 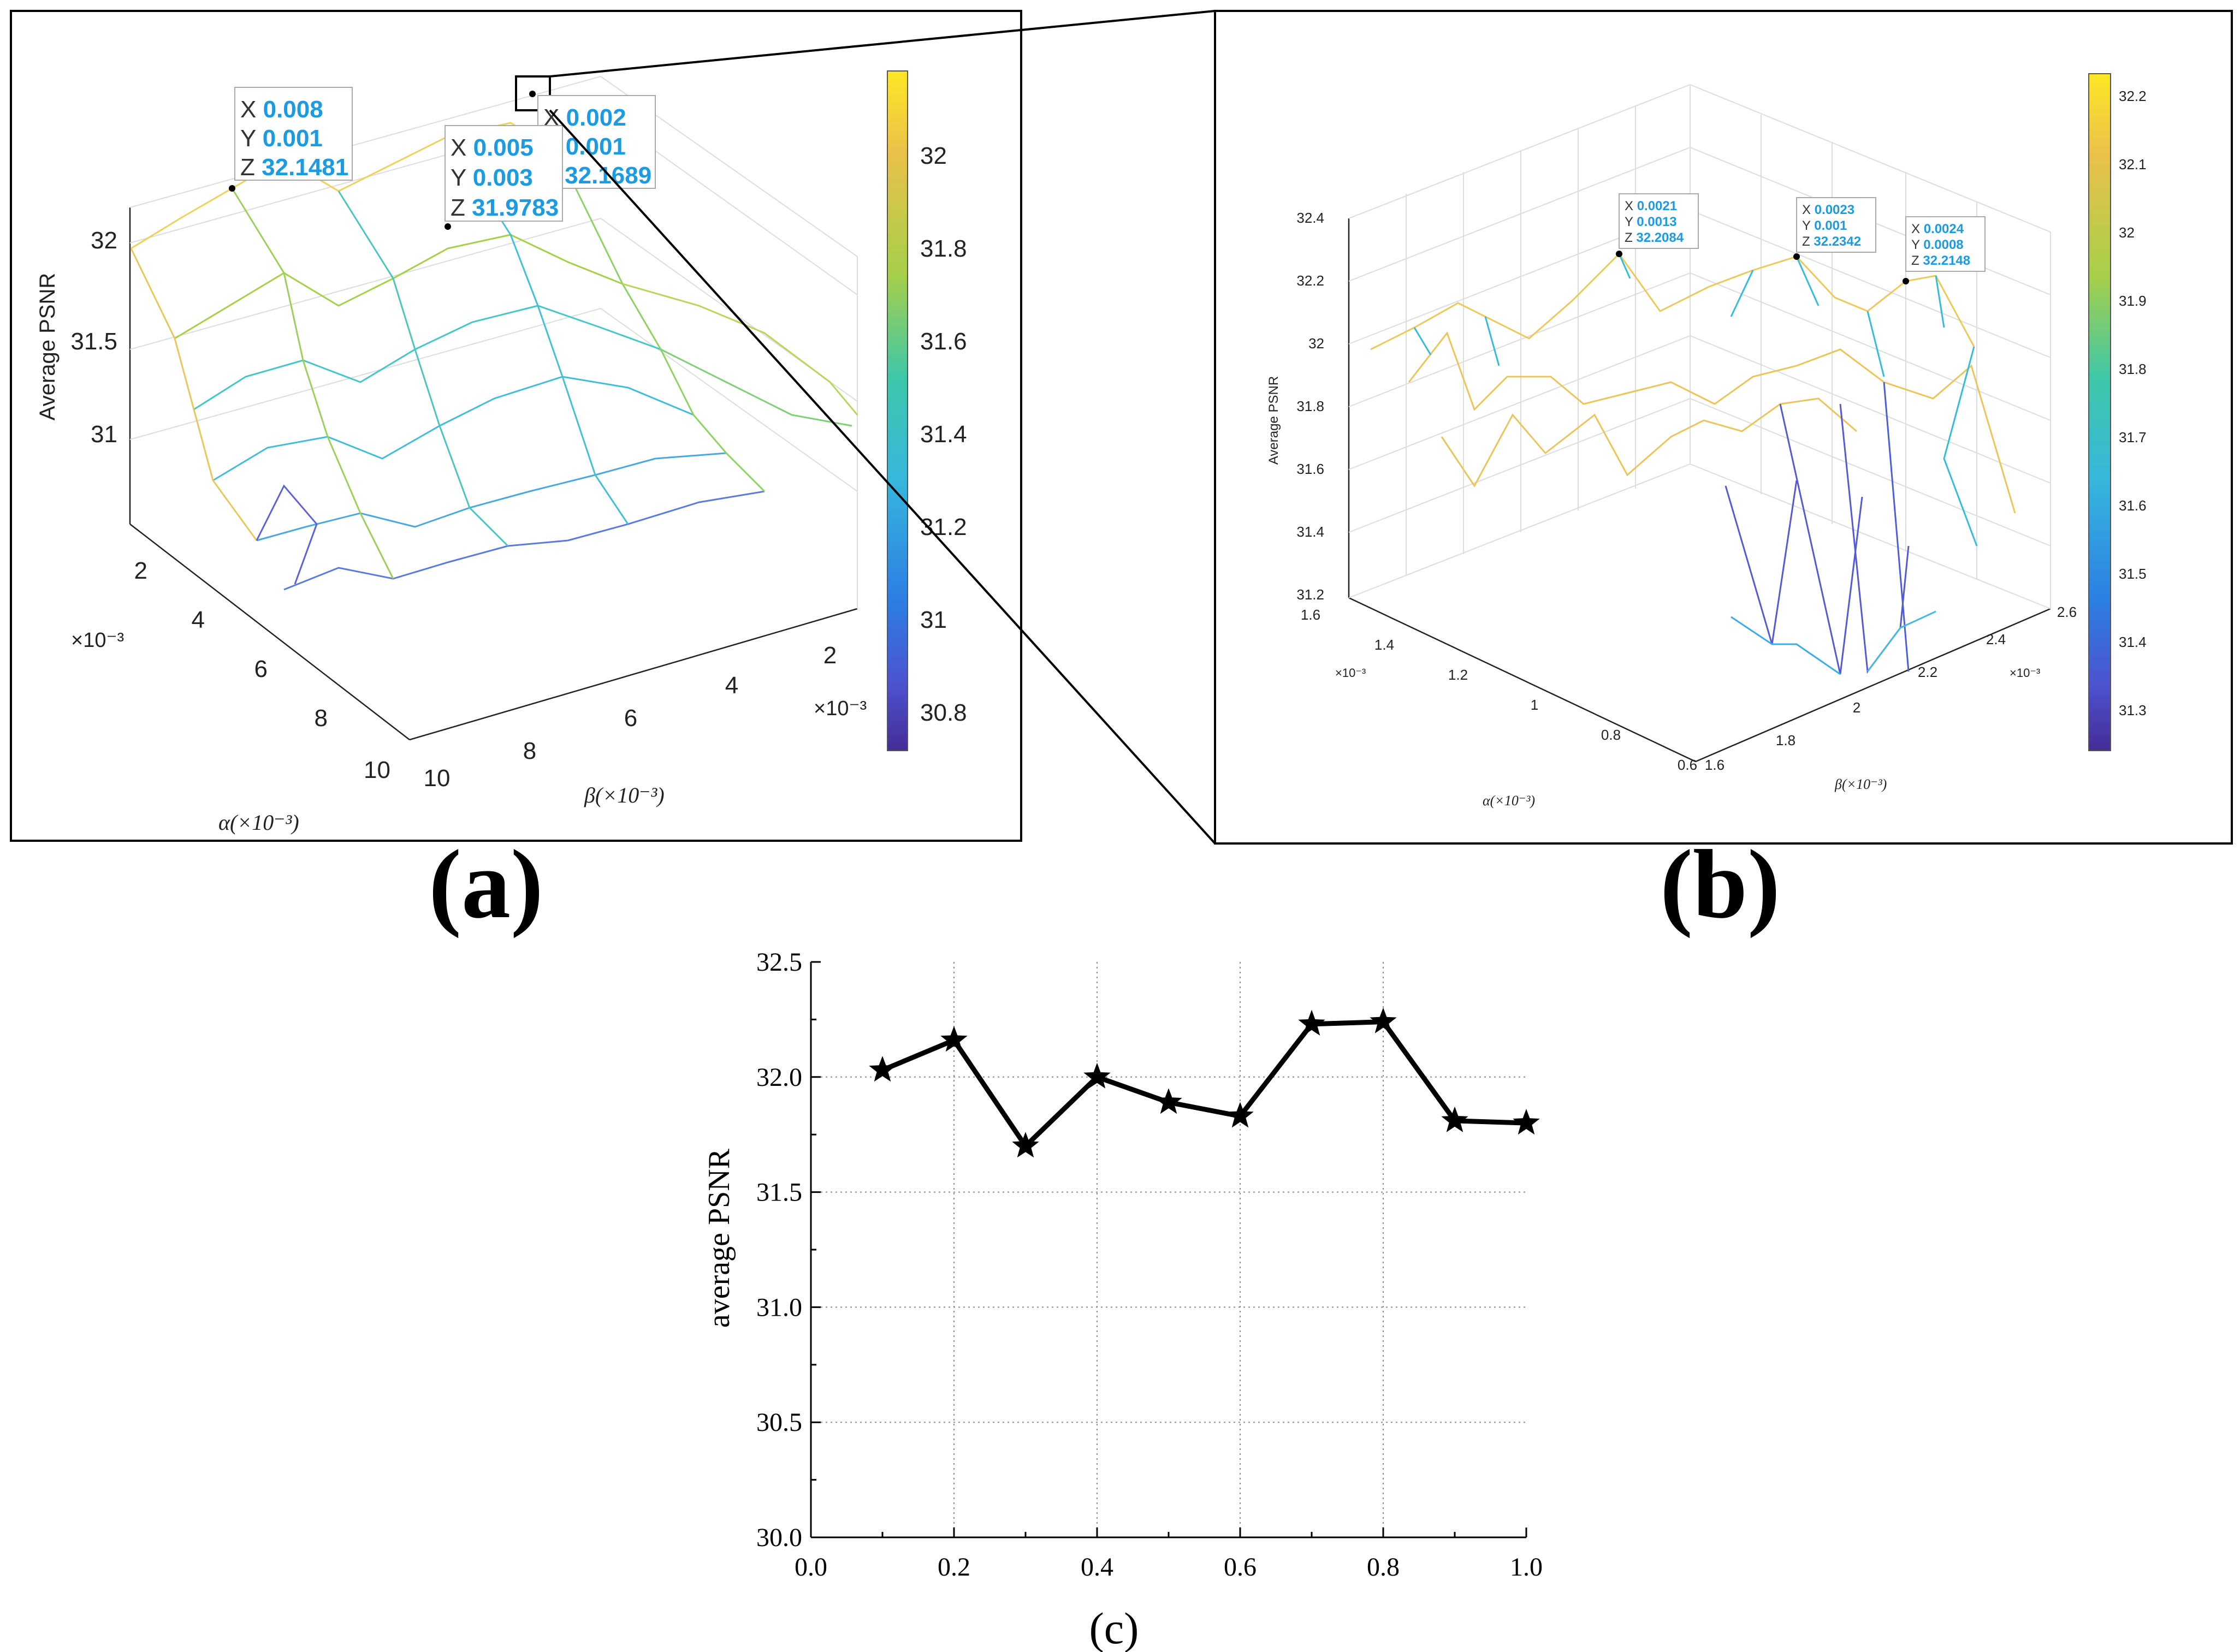 I want to click on panel-b-z-tick: 31.8, so click(x=1310, y=406).